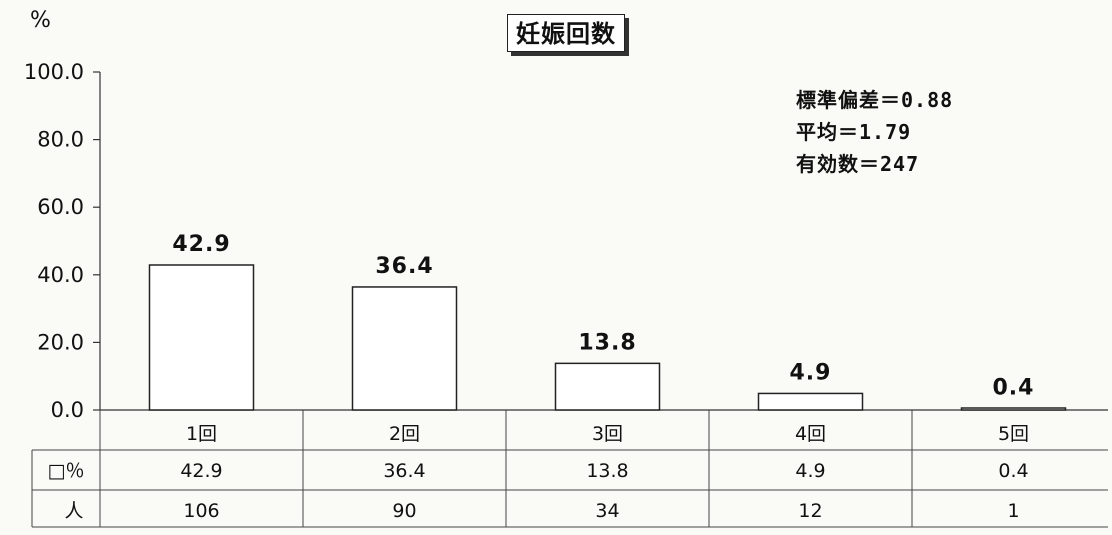 The image size is (1112, 535). I want to click on table-cell-count: 106, so click(201, 511).